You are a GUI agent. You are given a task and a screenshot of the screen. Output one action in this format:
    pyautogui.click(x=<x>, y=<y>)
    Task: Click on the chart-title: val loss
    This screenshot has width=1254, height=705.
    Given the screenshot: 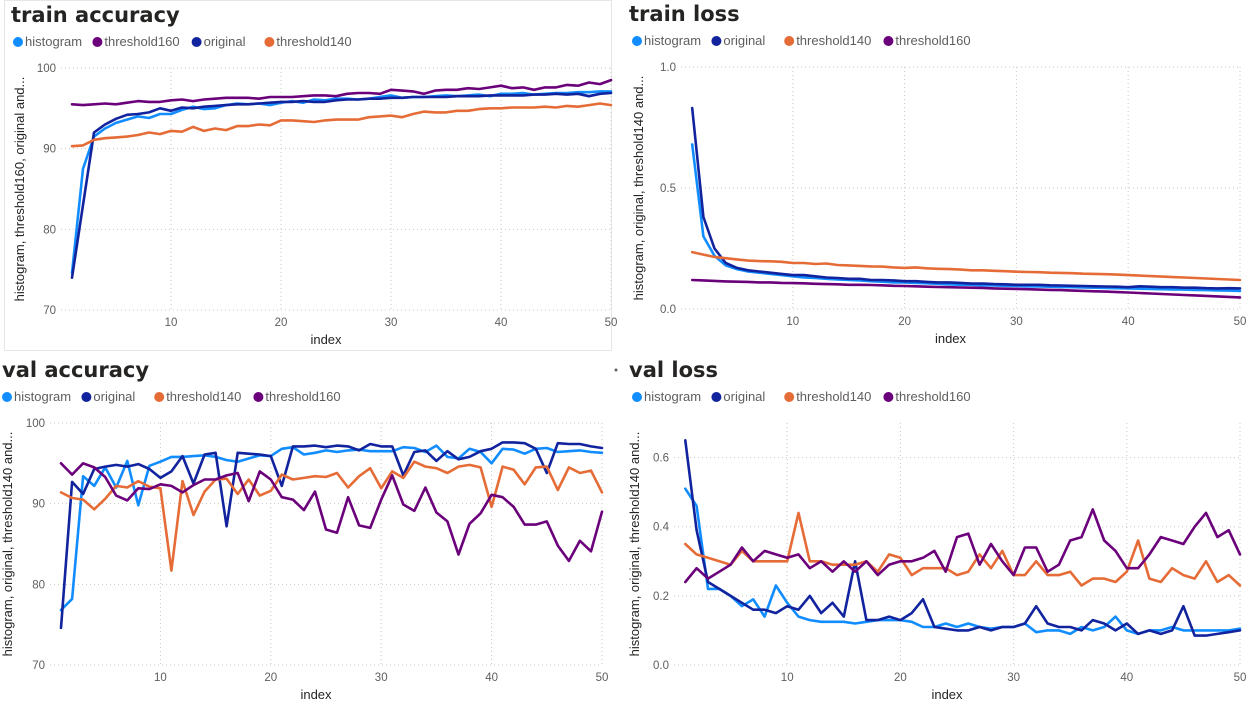 What is the action you would take?
    pyautogui.click(x=673, y=370)
    